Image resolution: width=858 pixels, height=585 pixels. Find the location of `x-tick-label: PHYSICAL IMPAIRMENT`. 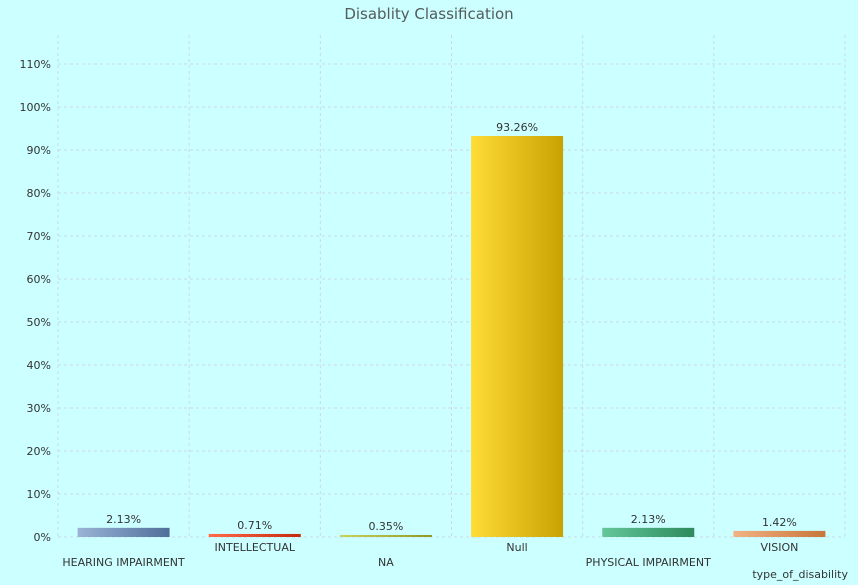

x-tick-label: PHYSICAL IMPAIRMENT is located at coordinates (648, 562).